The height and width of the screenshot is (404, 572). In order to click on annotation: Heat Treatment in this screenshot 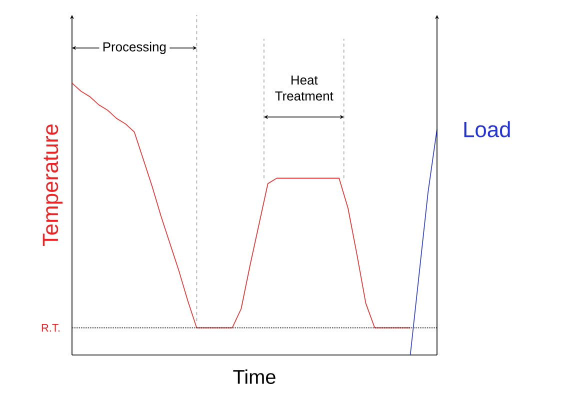, I will do `click(304, 88)`.